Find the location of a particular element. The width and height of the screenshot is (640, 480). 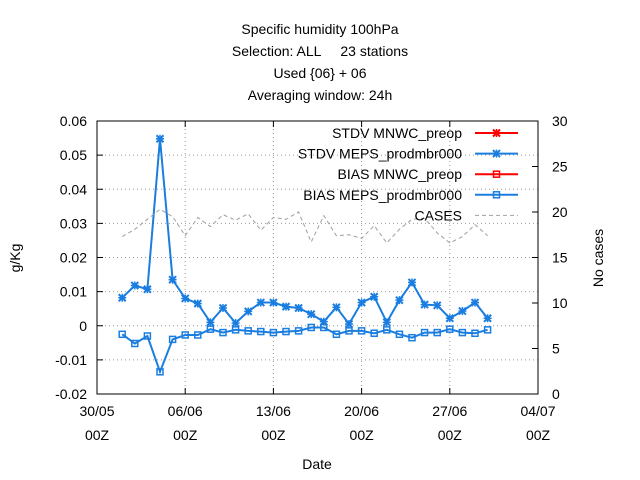

y-tick-label: 0.03 is located at coordinates (73, 223).